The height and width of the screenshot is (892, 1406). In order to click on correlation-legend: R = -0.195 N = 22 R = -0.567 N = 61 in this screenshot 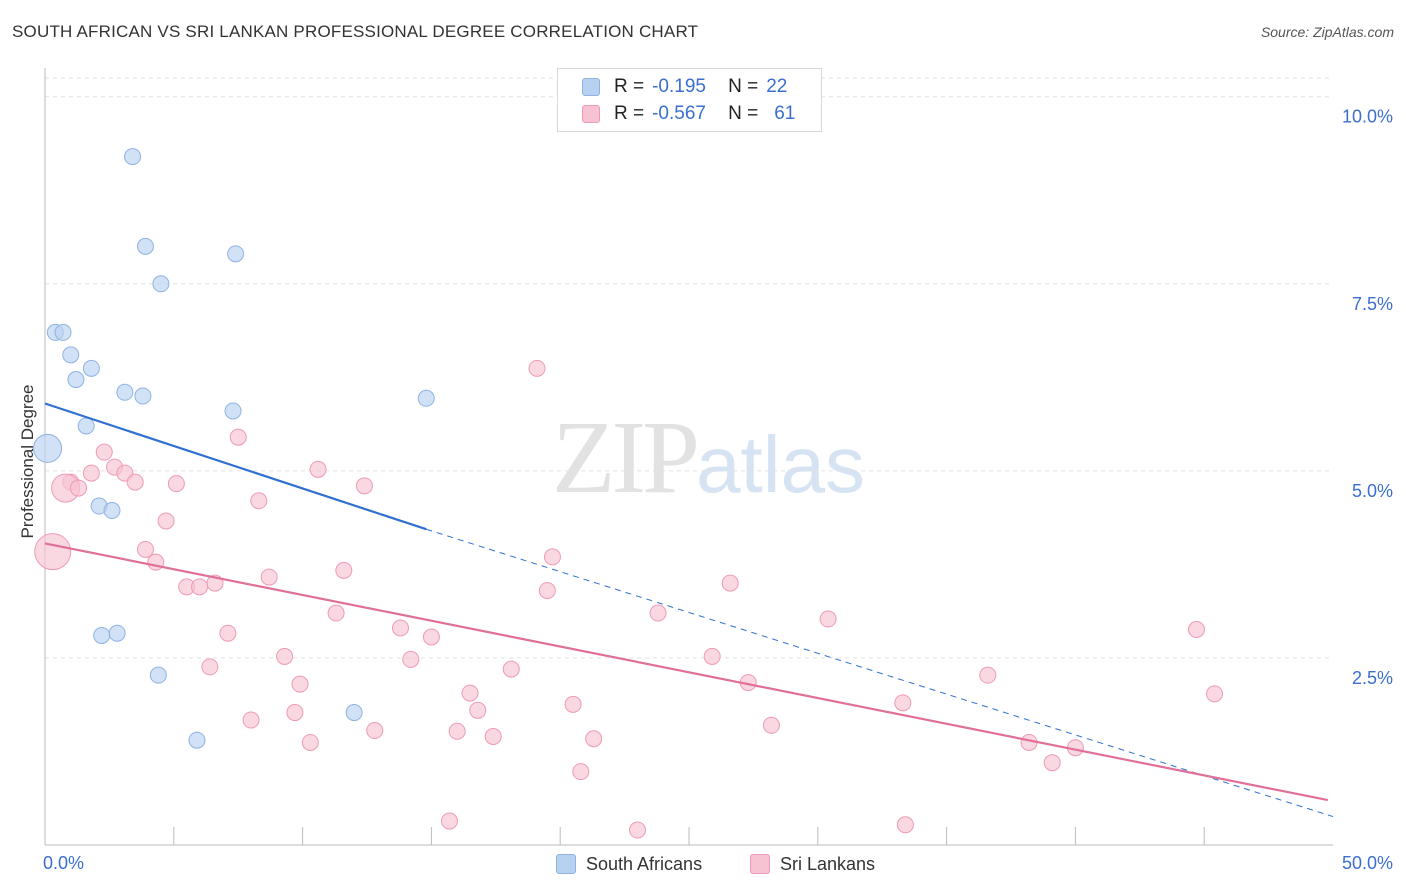, I will do `click(689, 100)`.